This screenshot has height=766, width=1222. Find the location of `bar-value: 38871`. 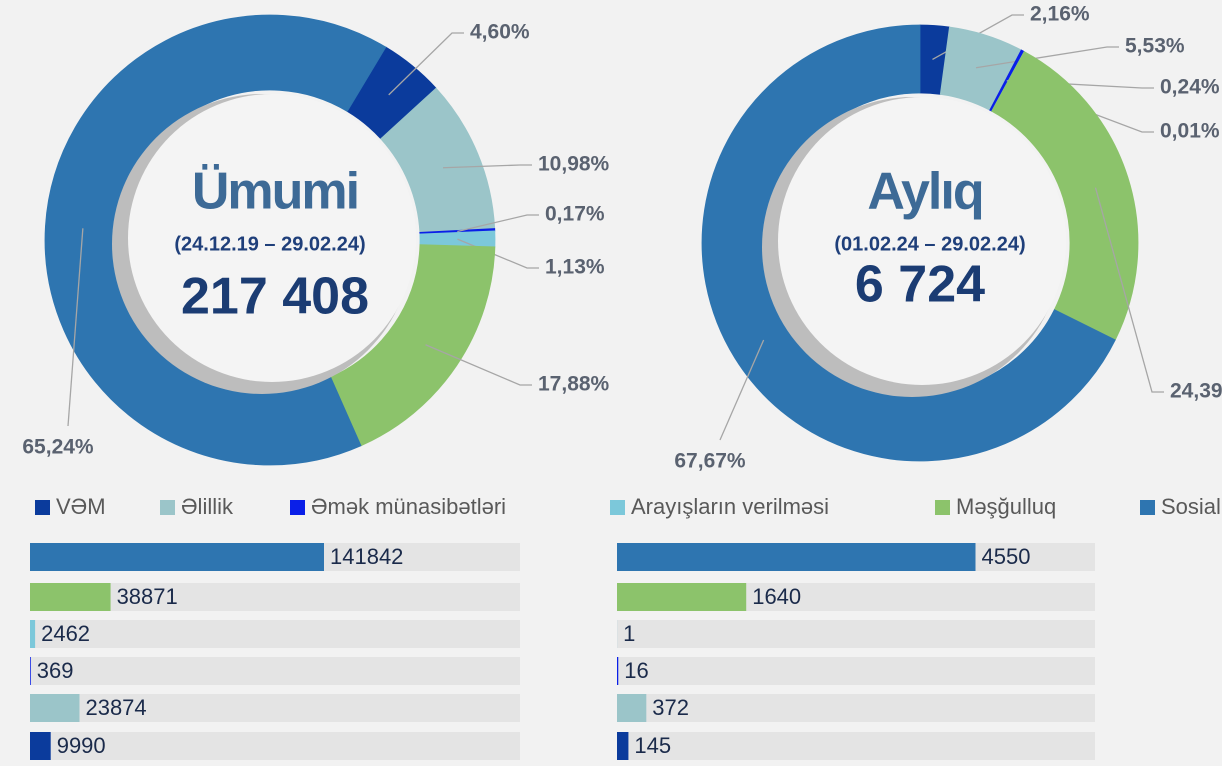

bar-value: 38871 is located at coordinates (147, 596).